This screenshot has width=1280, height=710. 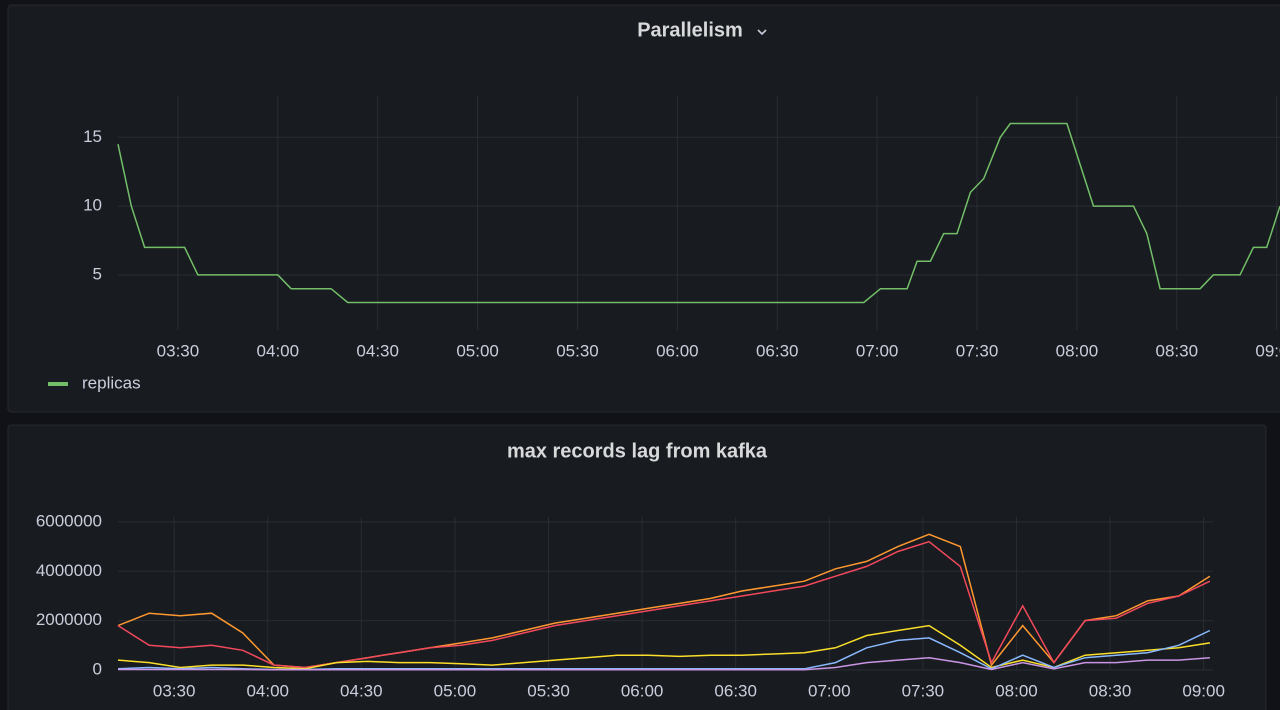 I want to click on y-tick-label: 5, so click(x=97, y=273).